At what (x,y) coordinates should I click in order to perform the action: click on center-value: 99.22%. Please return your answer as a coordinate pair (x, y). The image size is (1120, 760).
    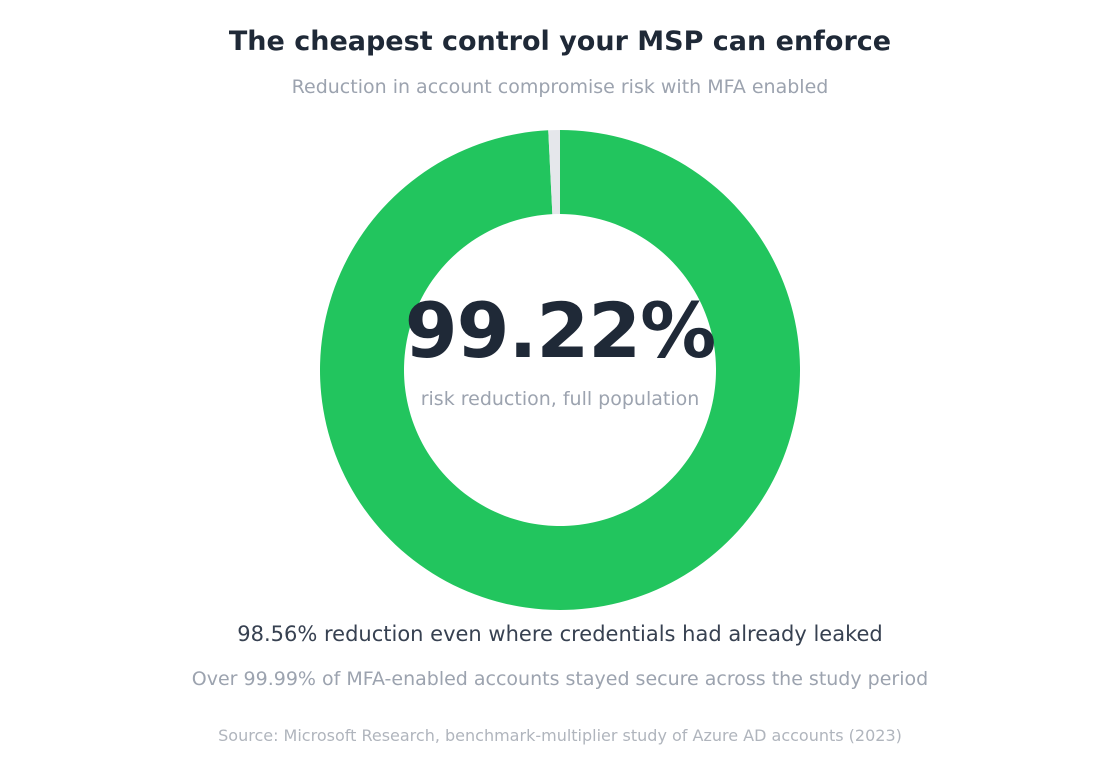
    Looking at the image, I should click on (560, 330).